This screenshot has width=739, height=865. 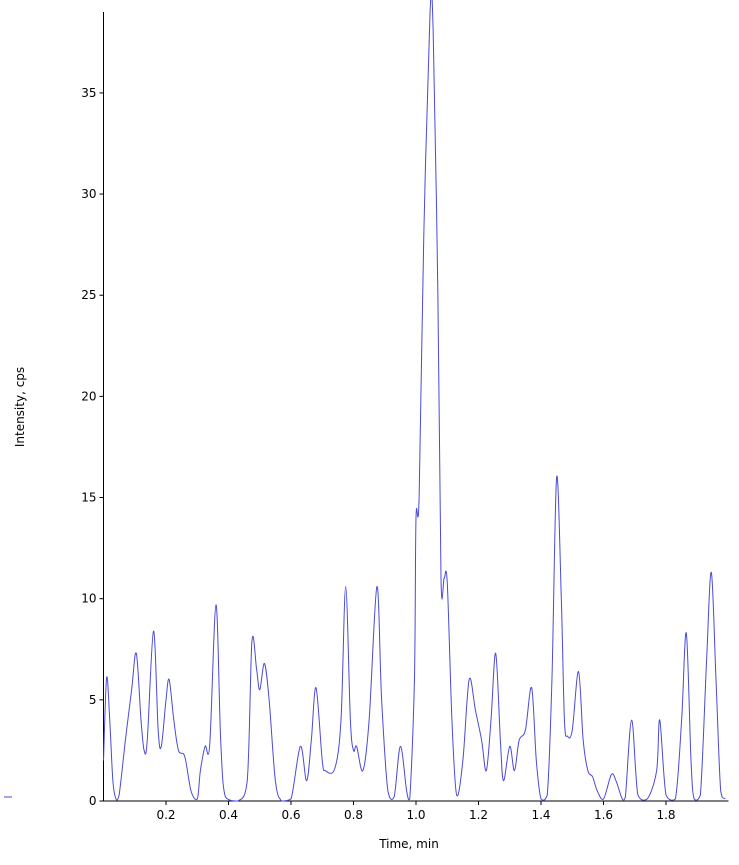 I want to click on y-tick-label: 5, so click(x=93, y=700).